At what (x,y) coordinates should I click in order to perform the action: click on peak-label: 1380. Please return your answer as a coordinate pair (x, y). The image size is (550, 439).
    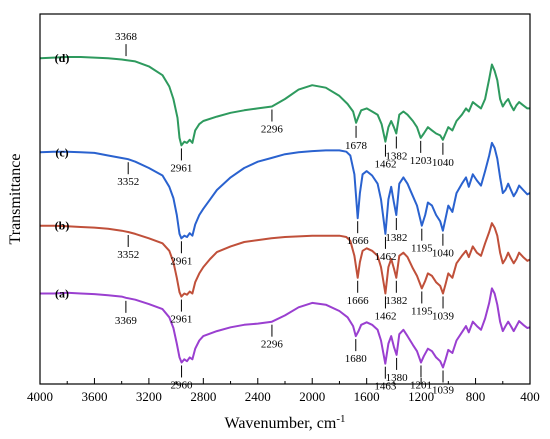
    Looking at the image, I should click on (397, 378).